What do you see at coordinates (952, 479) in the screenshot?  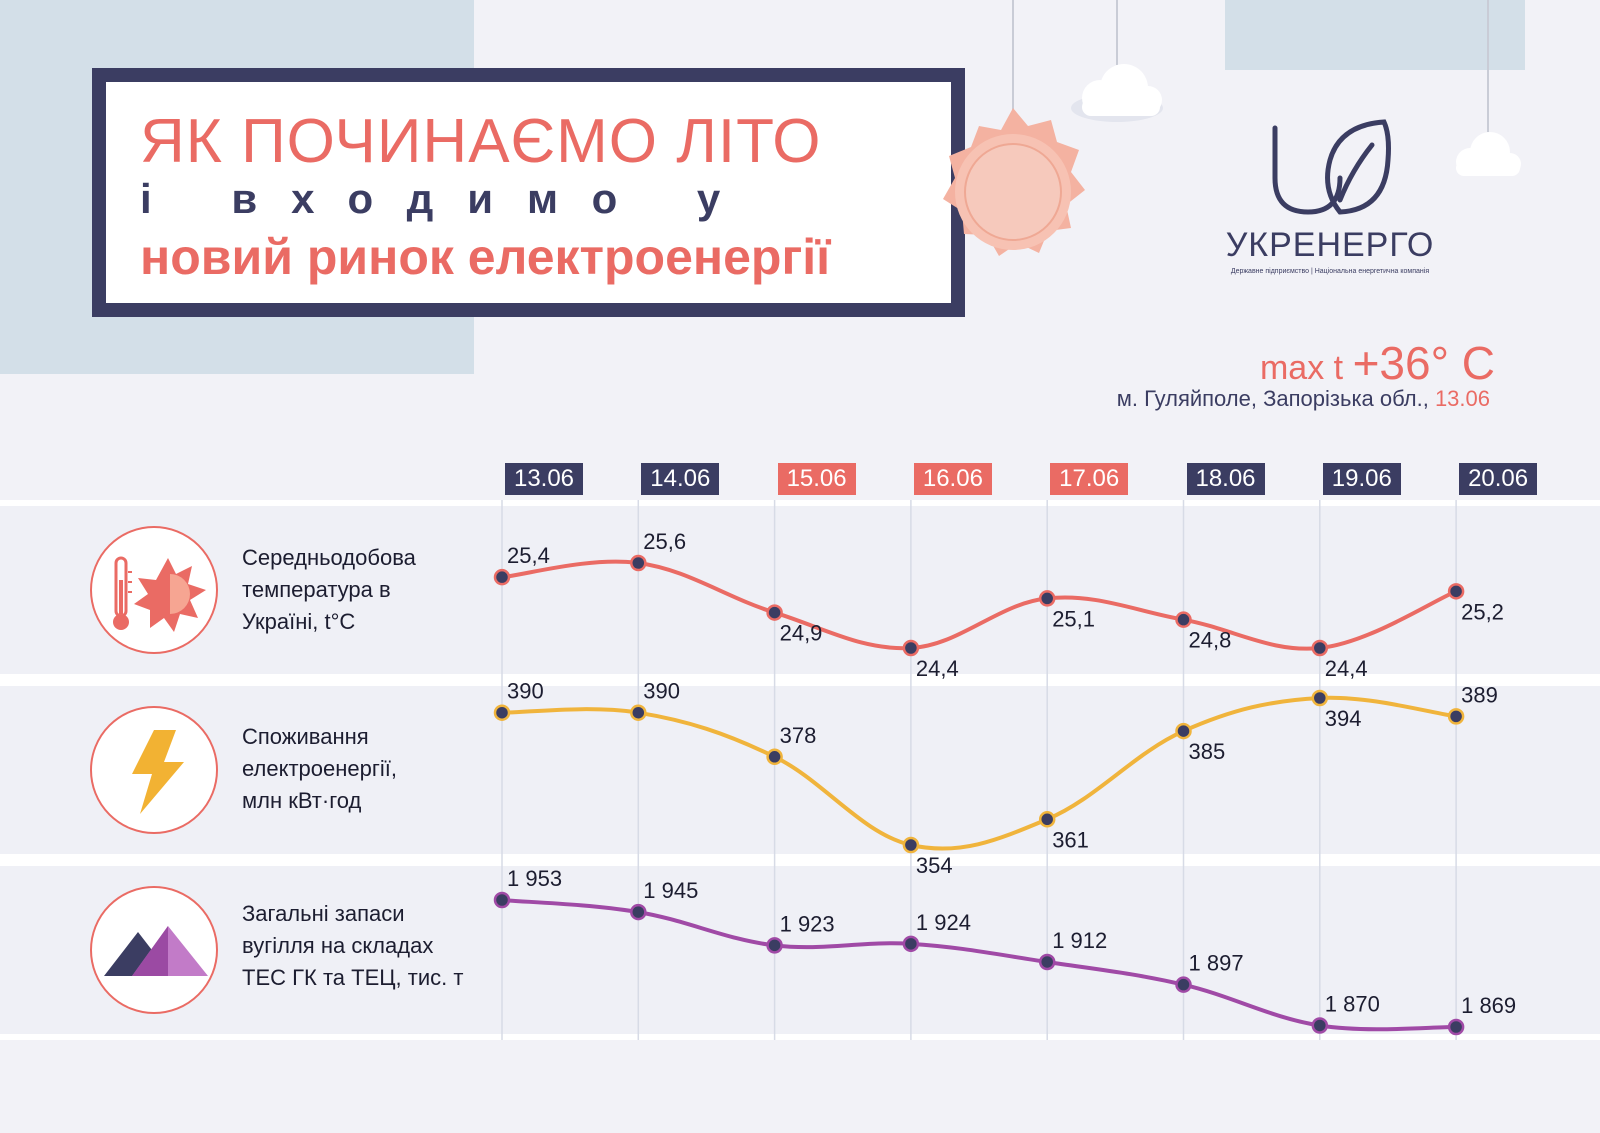 I see `date-tick-label: 16.06` at bounding box center [952, 479].